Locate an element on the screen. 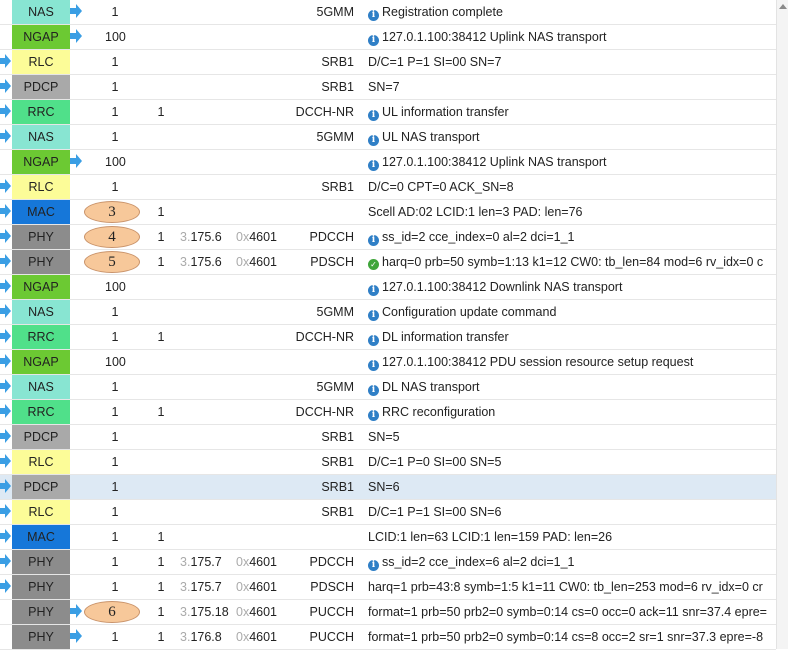  message-cell: i Configuration update command is located at coordinates (572, 312).